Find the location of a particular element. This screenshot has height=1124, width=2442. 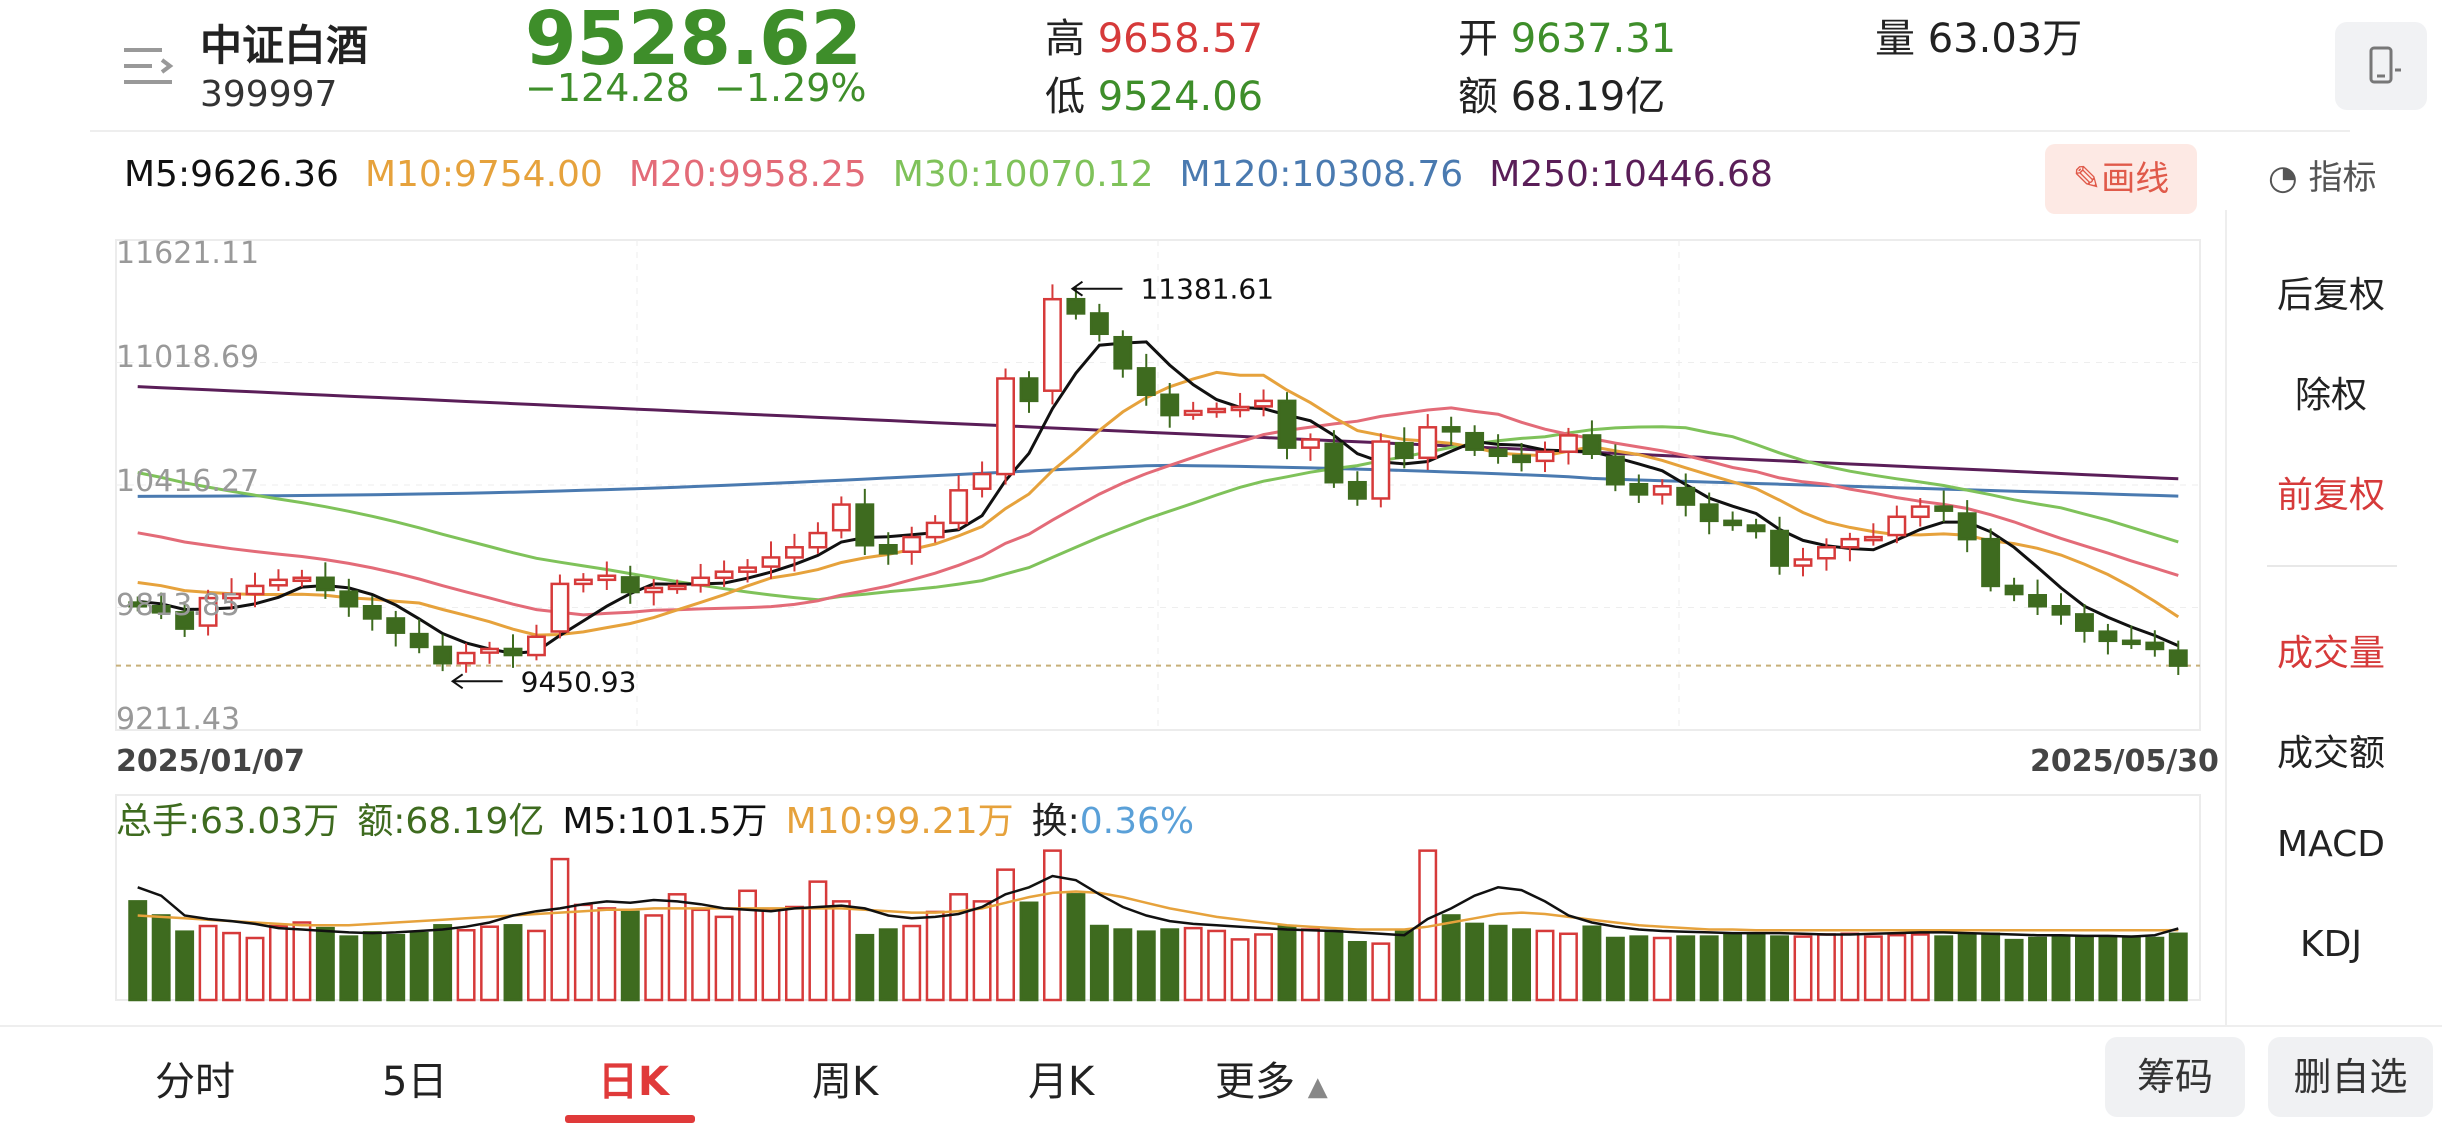

min-arrow-head is located at coordinates (457, 681).